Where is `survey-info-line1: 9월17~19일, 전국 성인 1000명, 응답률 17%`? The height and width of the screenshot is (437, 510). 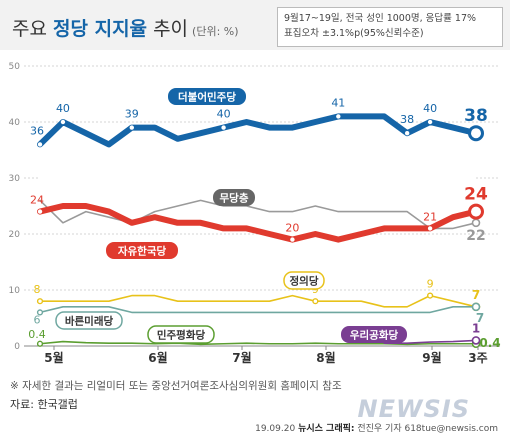 survey-info-line1: 9월17~19일, 전국 성인 1000명, 응답률 17% is located at coordinates (380, 18).